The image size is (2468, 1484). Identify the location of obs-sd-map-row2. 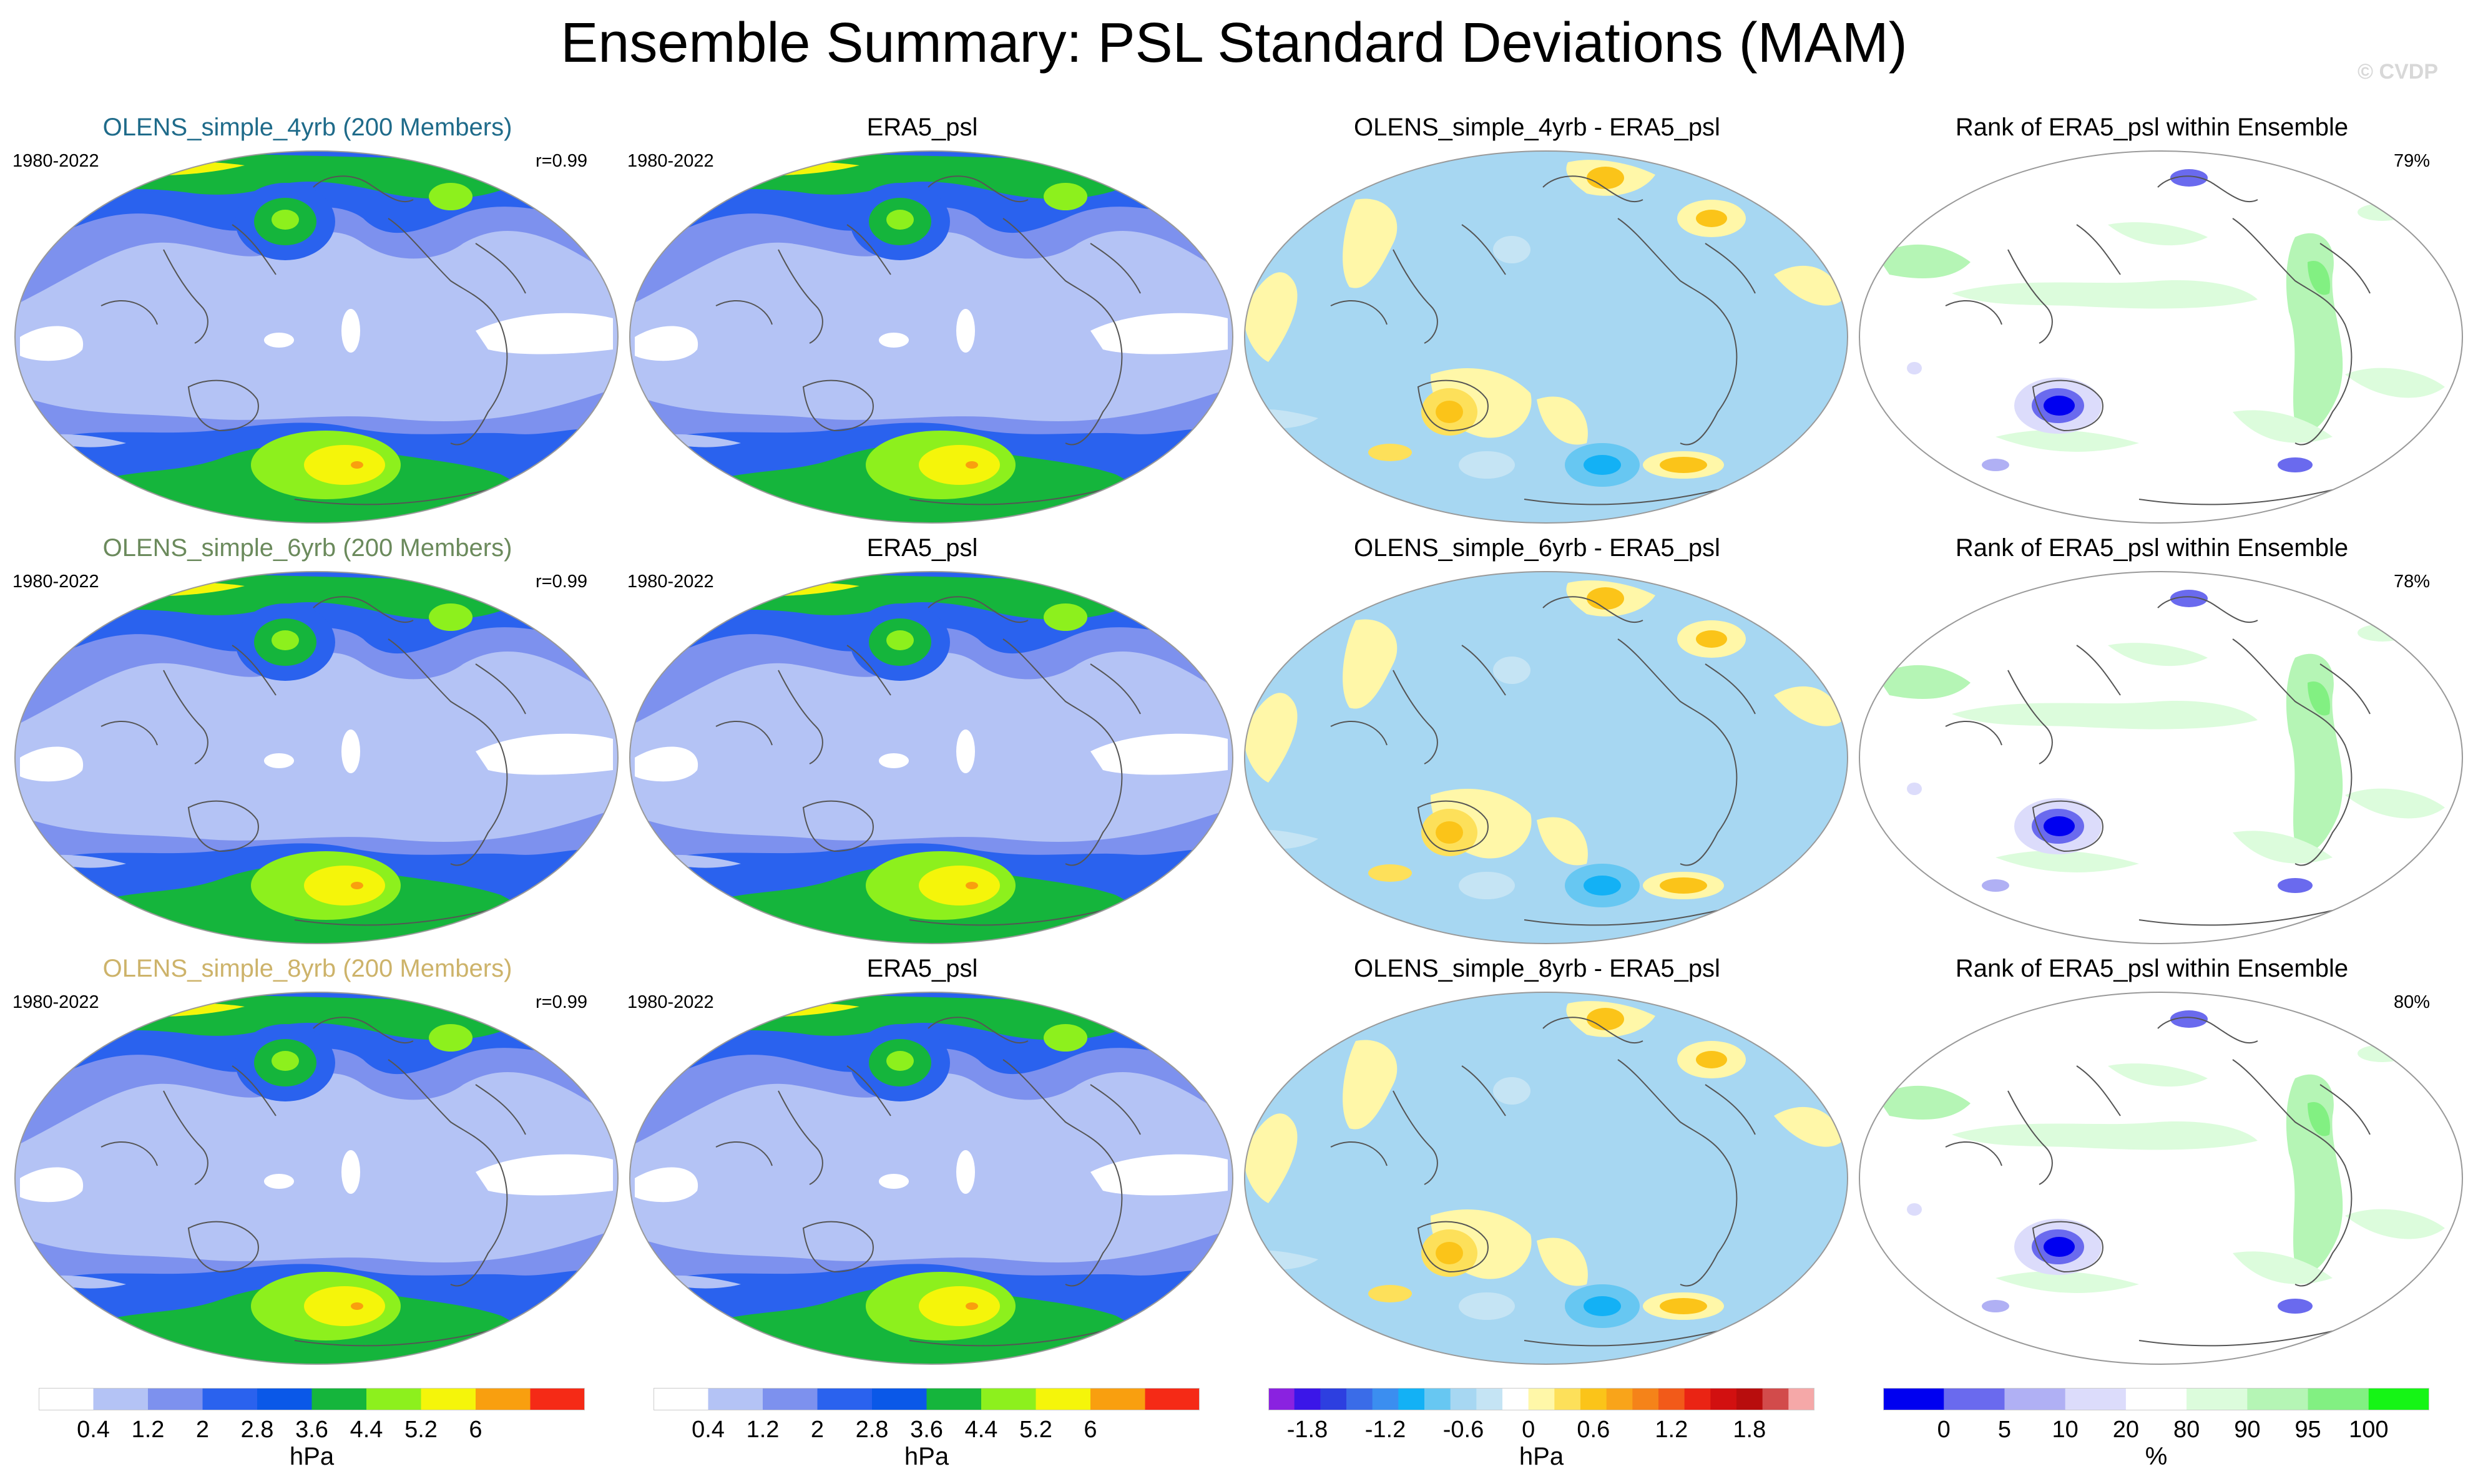
(931, 757).